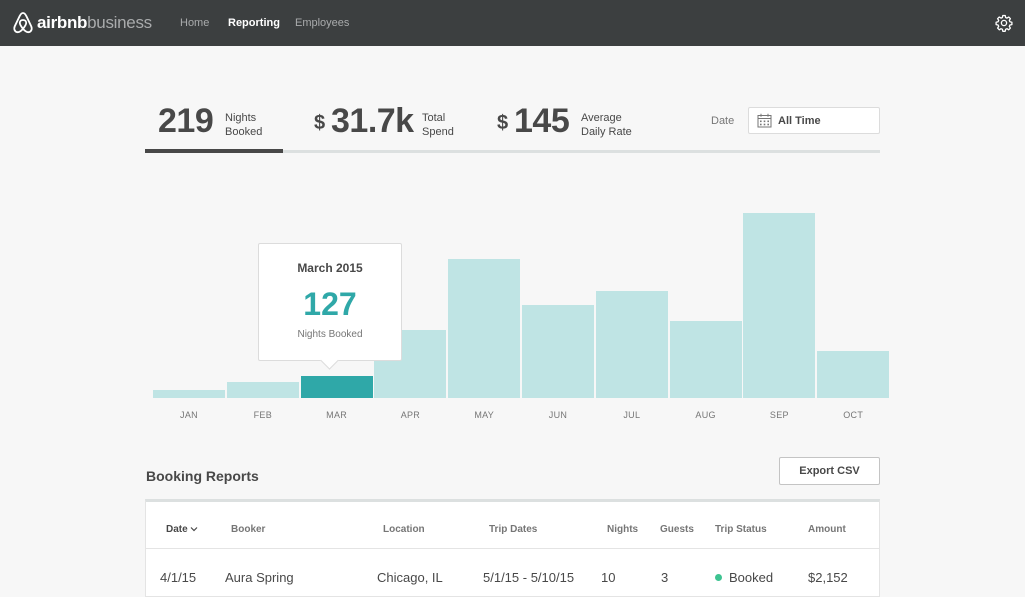 The width and height of the screenshot is (1025, 597). I want to click on column-header-amount: Amount, so click(827, 529).